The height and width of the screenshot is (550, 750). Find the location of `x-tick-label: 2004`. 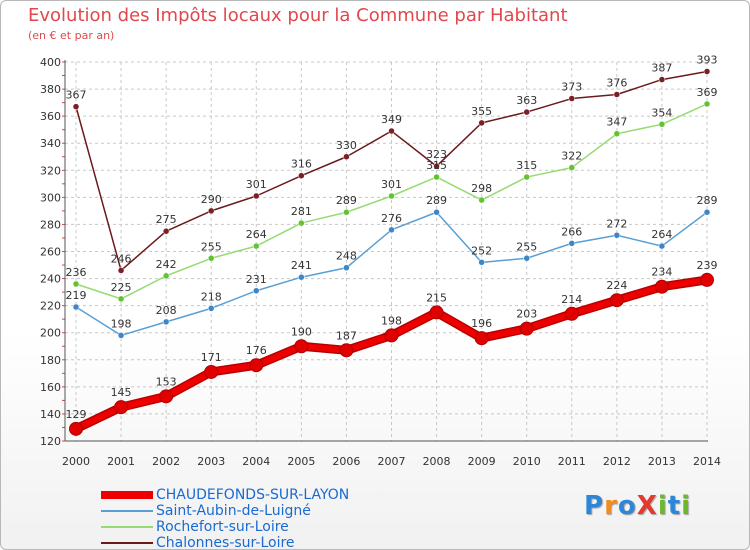

x-tick-label: 2004 is located at coordinates (256, 461).